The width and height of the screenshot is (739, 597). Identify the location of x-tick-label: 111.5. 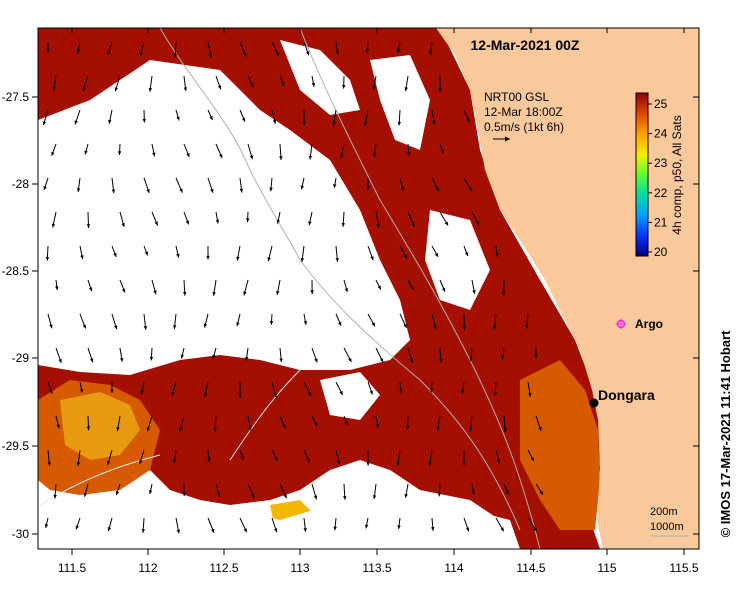
(72, 568).